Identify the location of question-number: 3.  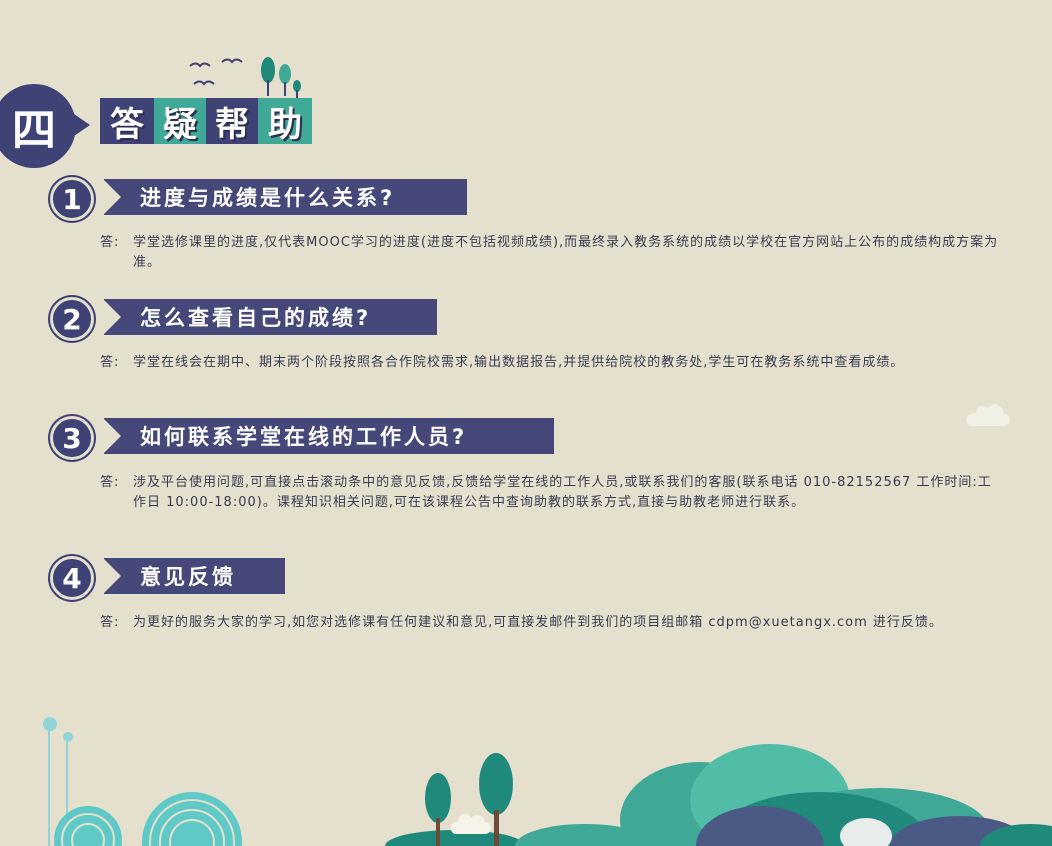
(72, 438).